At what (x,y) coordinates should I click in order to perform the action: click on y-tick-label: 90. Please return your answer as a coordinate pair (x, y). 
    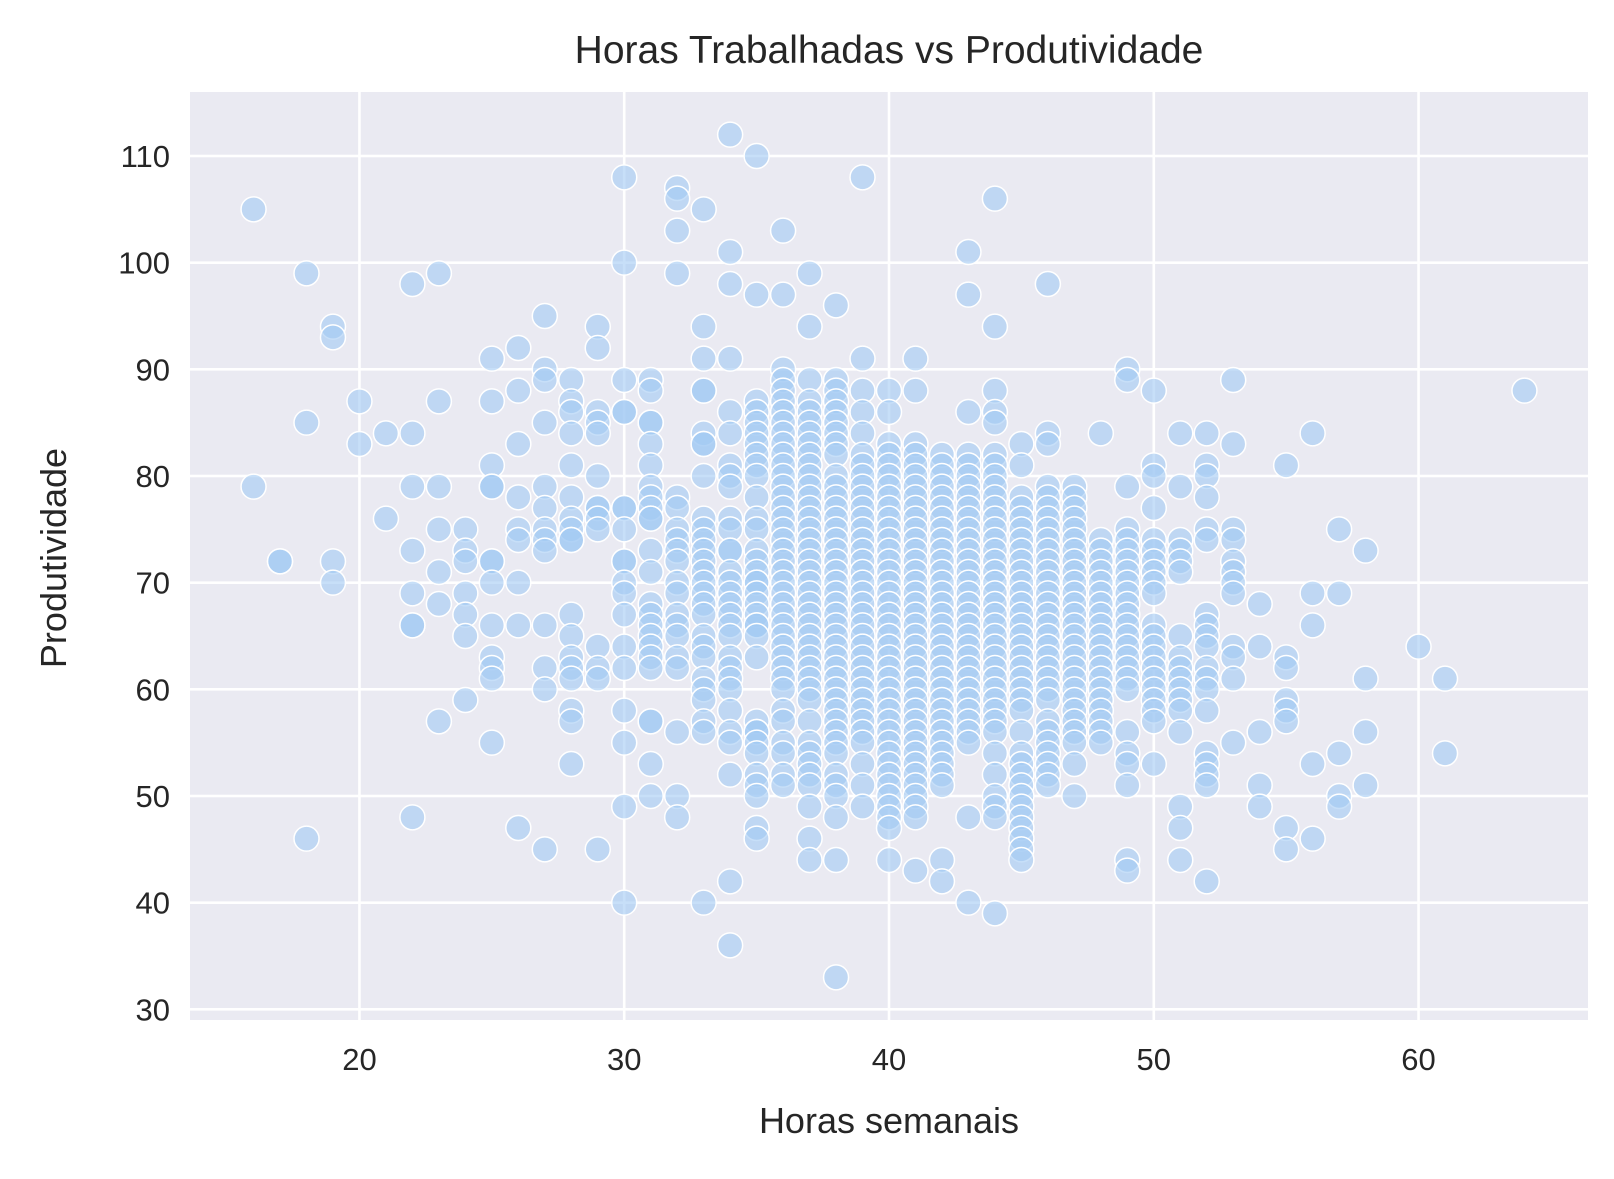
    Looking at the image, I should click on (153, 369).